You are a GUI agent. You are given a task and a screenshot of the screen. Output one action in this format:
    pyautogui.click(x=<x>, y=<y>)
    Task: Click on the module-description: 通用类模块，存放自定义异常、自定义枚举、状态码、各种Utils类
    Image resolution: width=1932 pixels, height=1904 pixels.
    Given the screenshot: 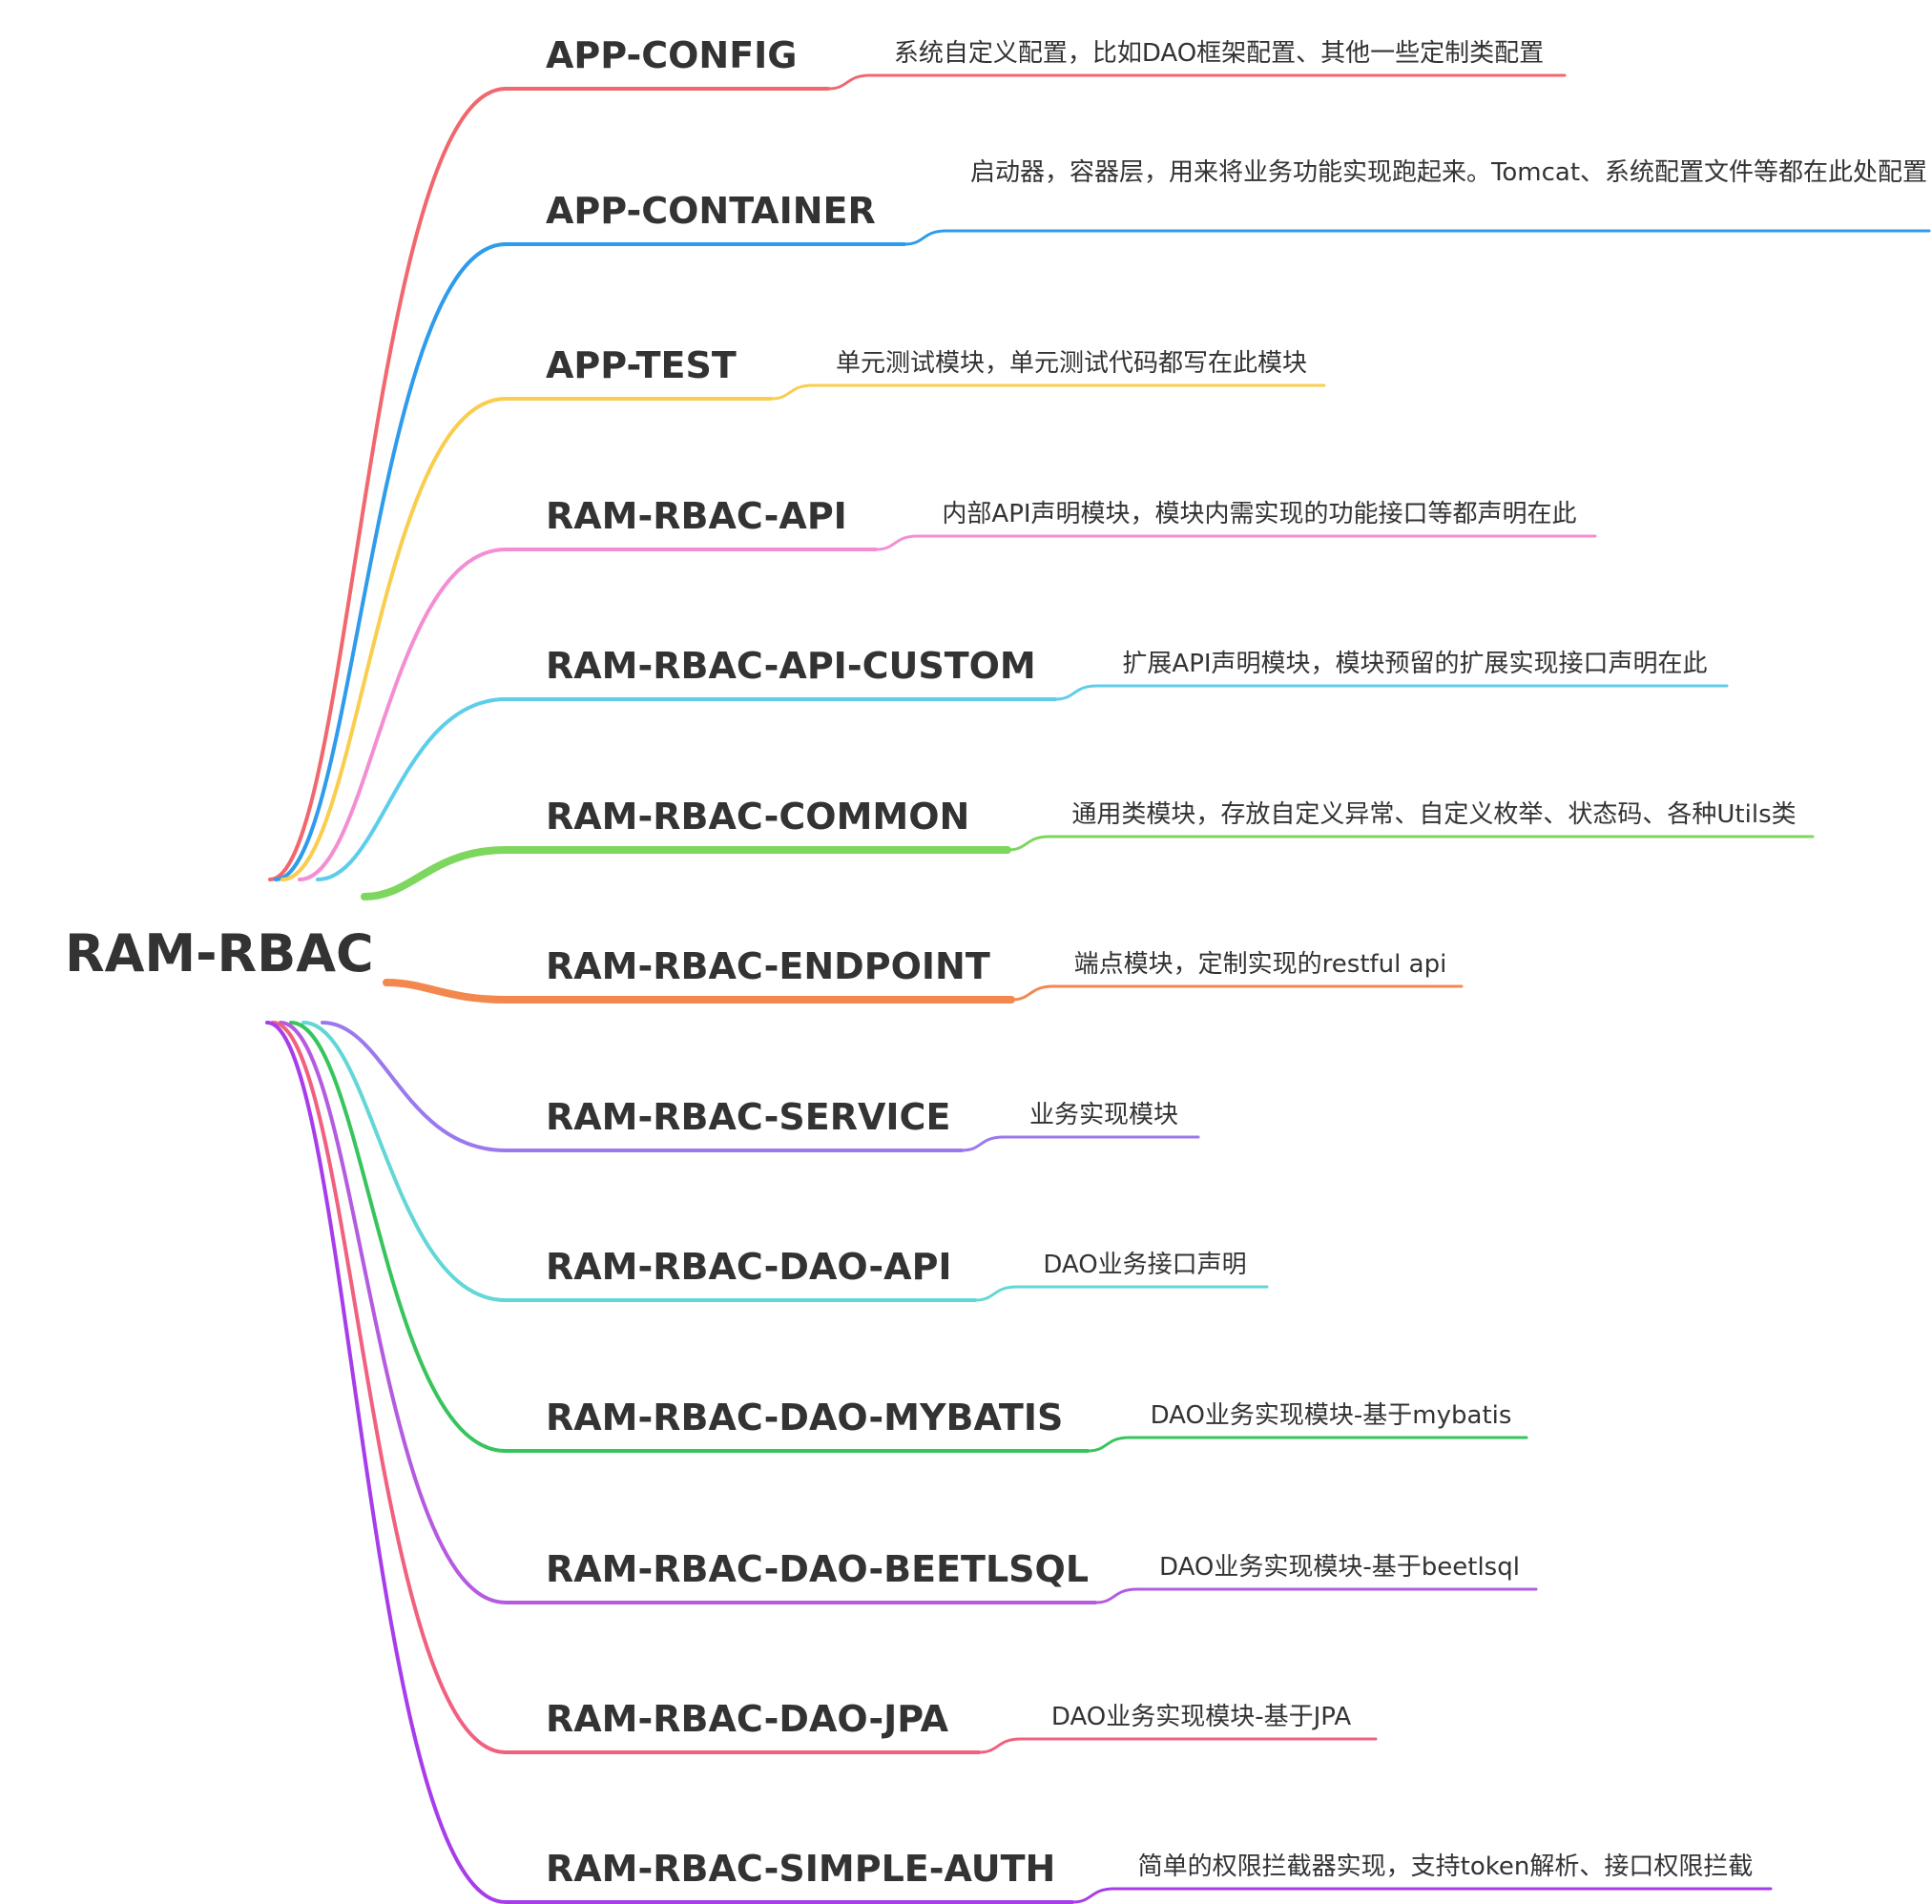 What is the action you would take?
    pyautogui.click(x=1434, y=814)
    